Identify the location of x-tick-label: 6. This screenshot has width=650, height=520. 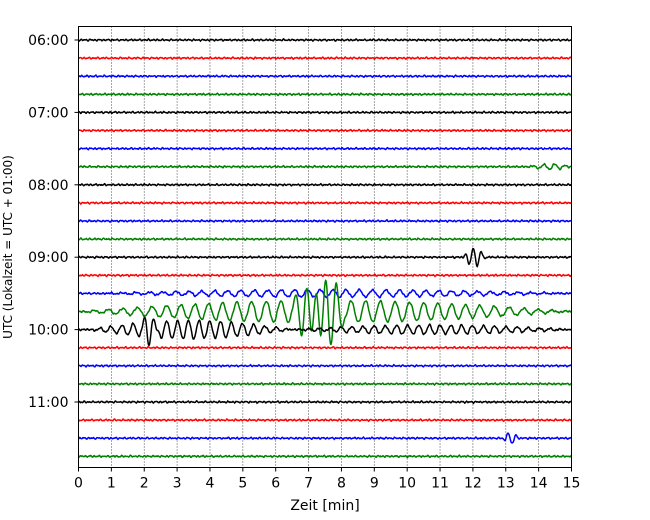
(275, 484).